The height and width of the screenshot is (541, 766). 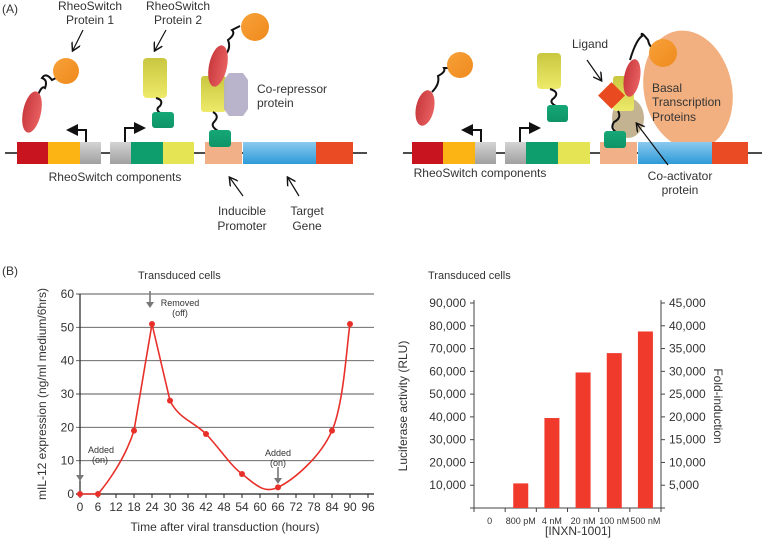 I want to click on x-tick-label: 18, so click(x=134, y=507).